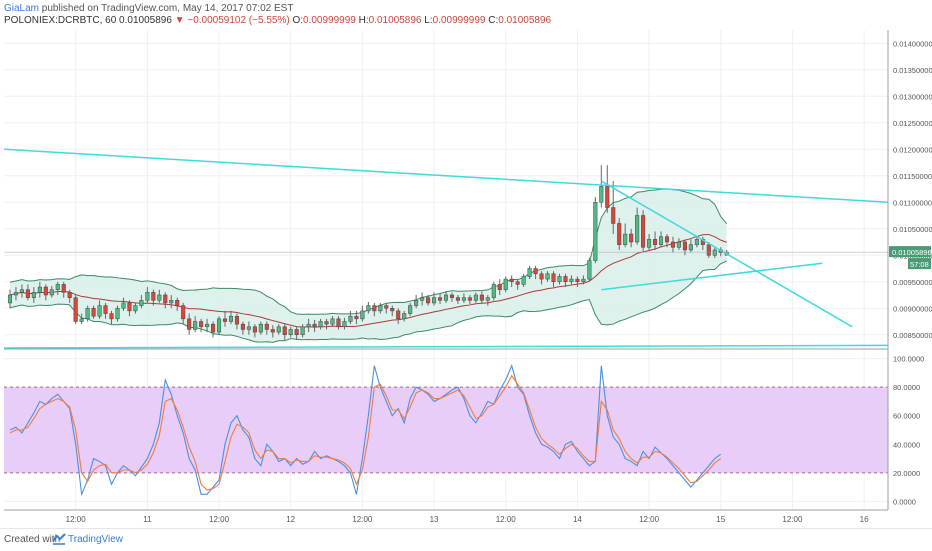  I want to click on tradingview-brand: TradingView, so click(96, 539).